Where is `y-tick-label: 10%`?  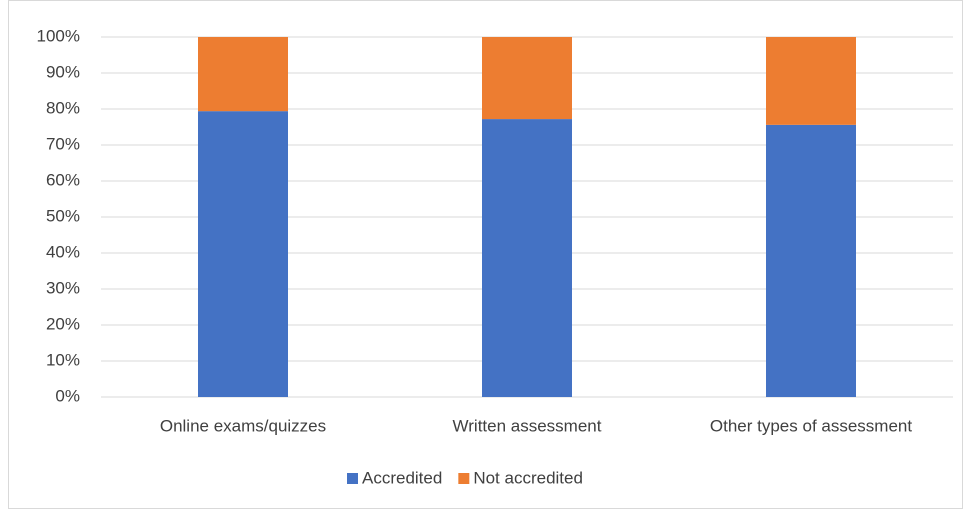
y-tick-label: 10% is located at coordinates (63, 359).